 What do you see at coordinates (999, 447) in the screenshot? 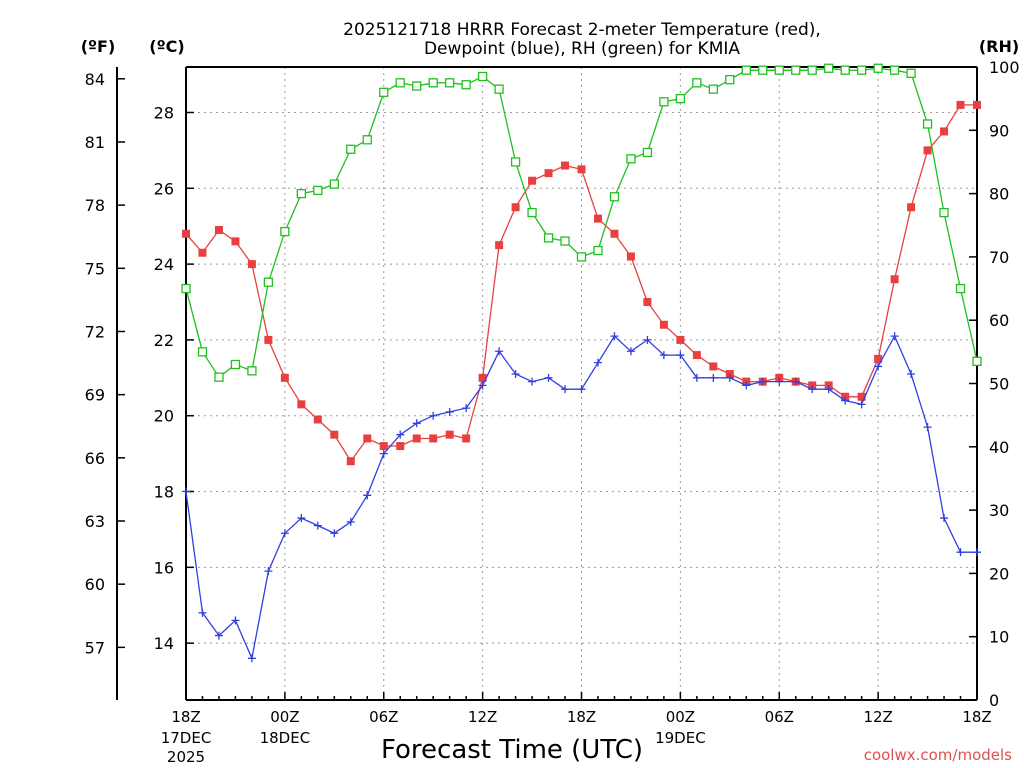
I see `rh-tick-label-6: 40` at bounding box center [999, 447].